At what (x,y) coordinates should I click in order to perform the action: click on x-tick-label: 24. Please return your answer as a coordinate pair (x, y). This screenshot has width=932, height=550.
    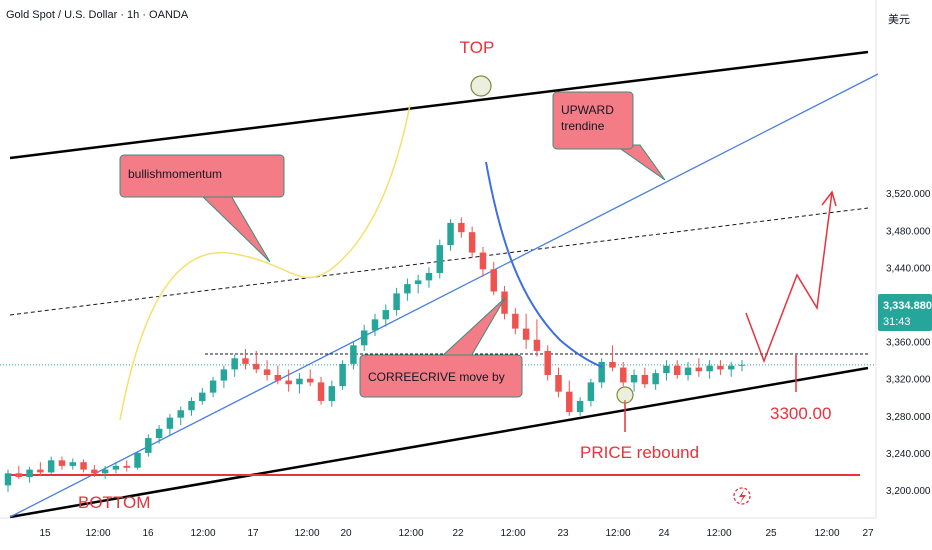
    Looking at the image, I should click on (664, 533).